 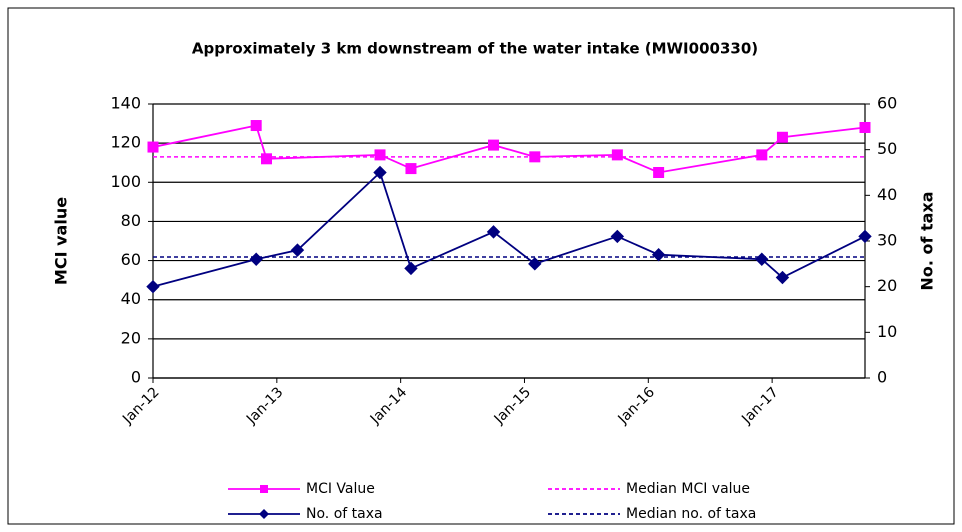 What do you see at coordinates (131, 298) in the screenshot?
I see `y-tick-label: 40` at bounding box center [131, 298].